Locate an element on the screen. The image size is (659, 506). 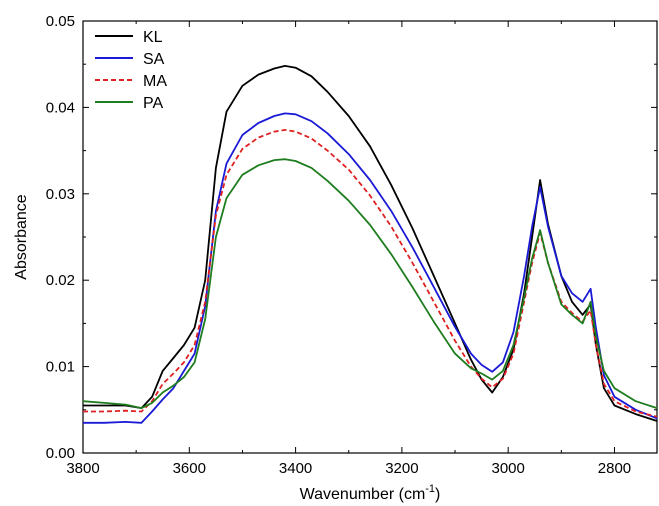
x-tick-label: 3800 is located at coordinates (82, 468).